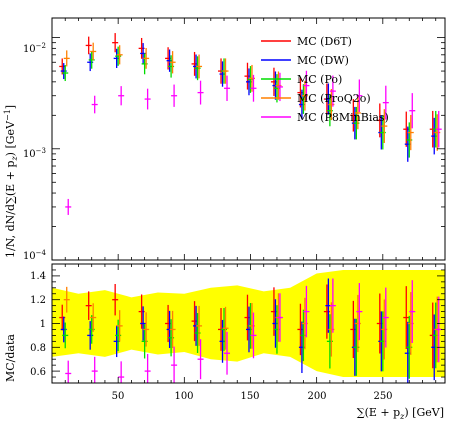 Image resolution: width=461 pixels, height=422 pixels. I want to click on xtick-label-50: 50, so click(118, 396).